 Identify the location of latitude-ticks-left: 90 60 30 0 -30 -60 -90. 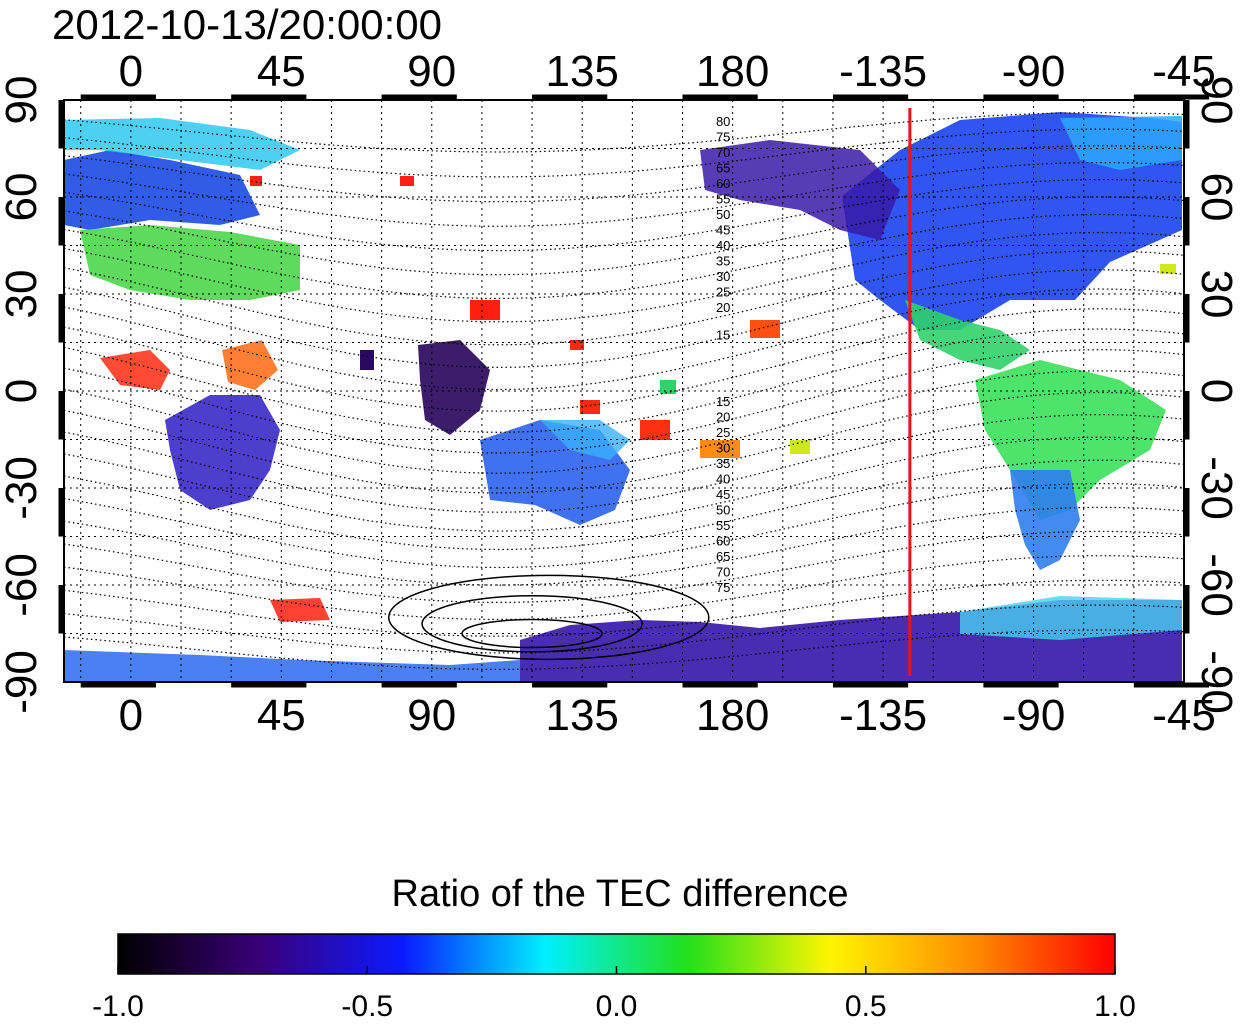
(23, 395).